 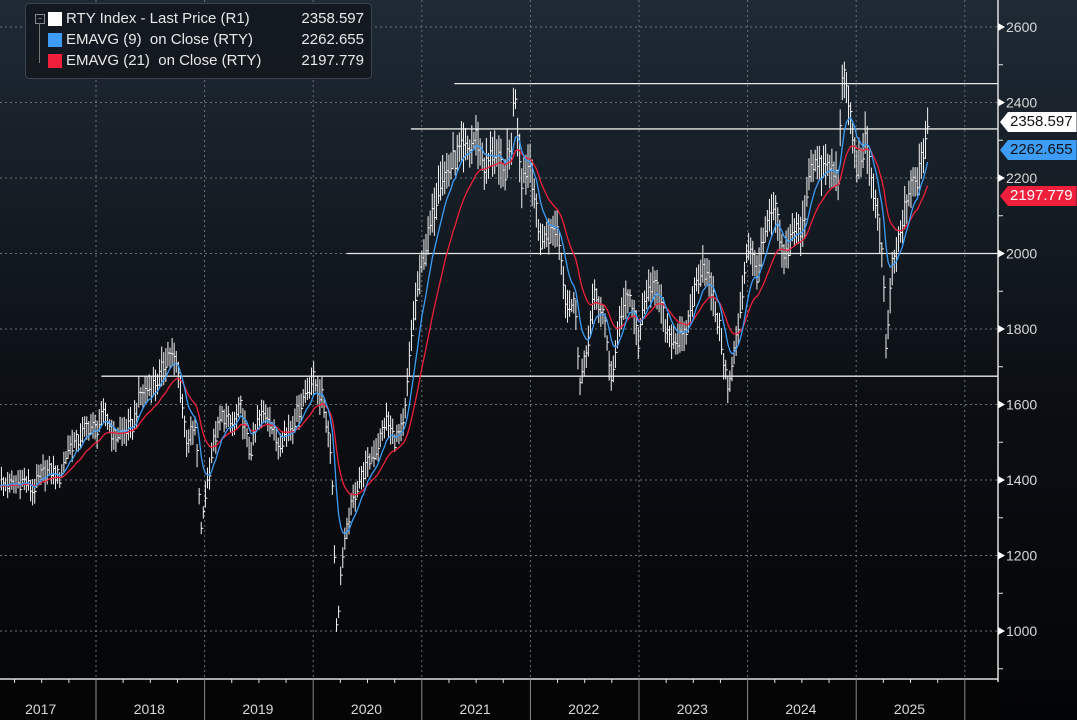 I want to click on x-tick-label: 2024, so click(x=800, y=709).